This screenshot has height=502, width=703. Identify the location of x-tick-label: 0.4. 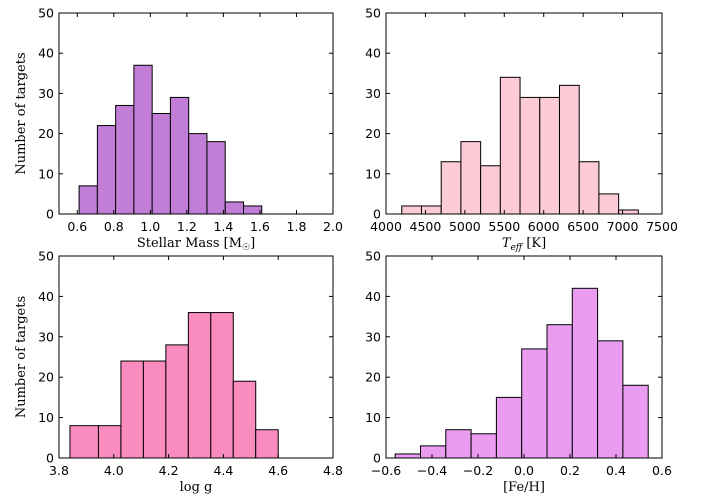
(616, 470).